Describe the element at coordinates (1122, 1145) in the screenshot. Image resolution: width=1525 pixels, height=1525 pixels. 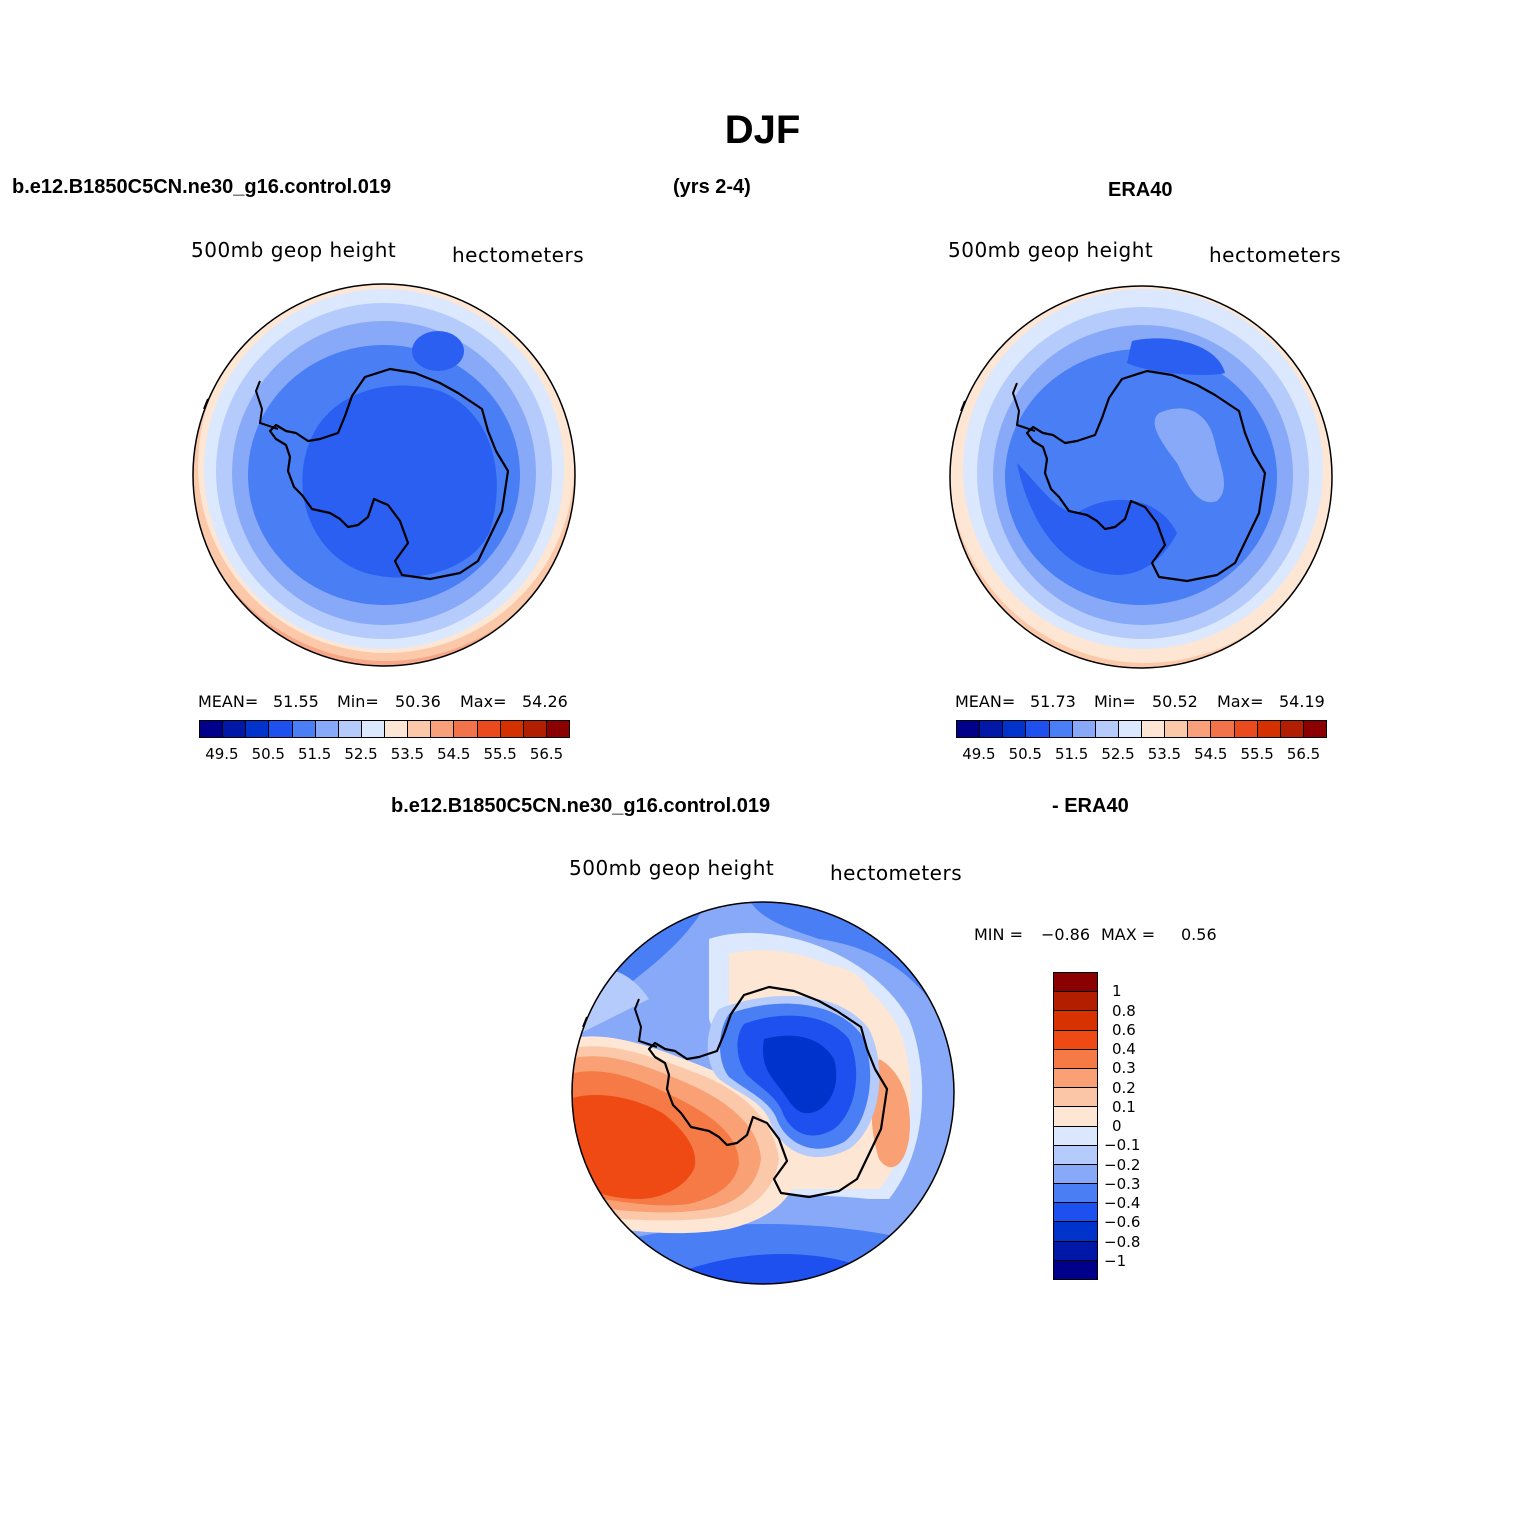
I see `diff-colorbar-tick-label: −0.1` at that location.